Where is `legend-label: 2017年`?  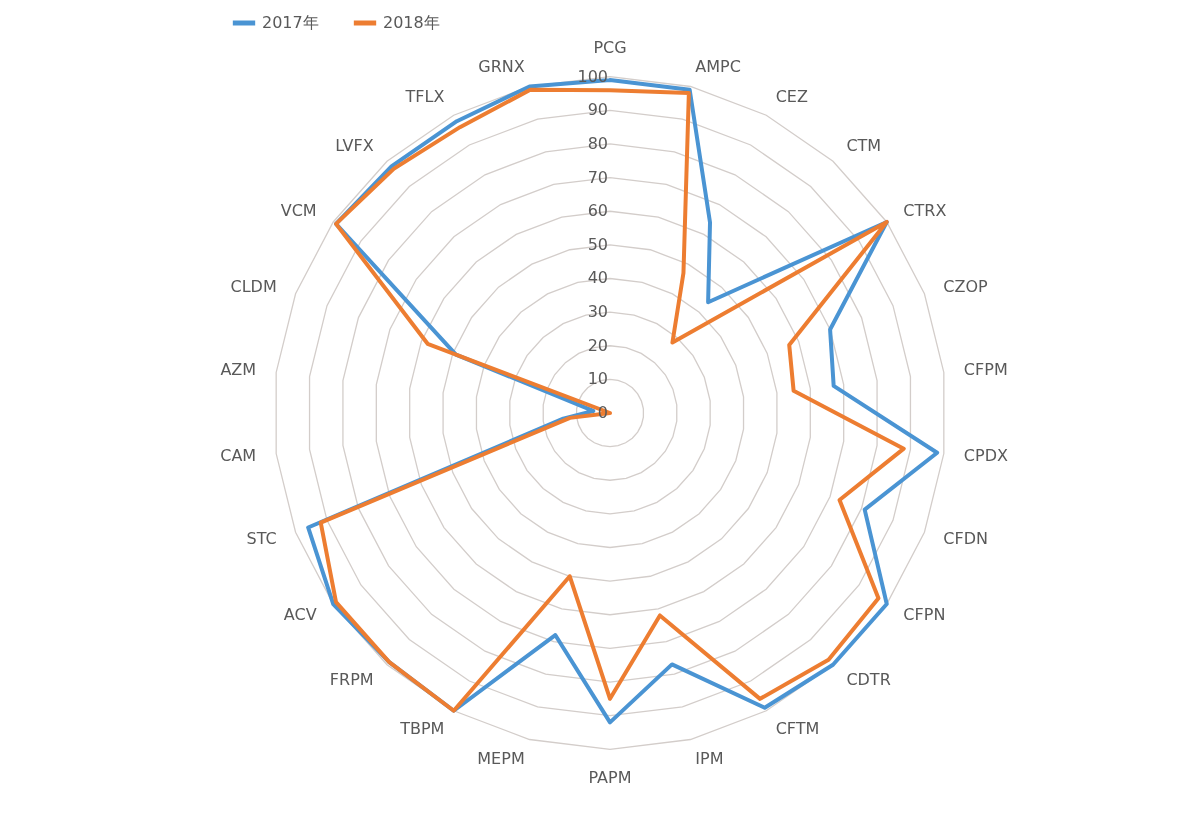
legend-label: 2017年 is located at coordinates (290, 22).